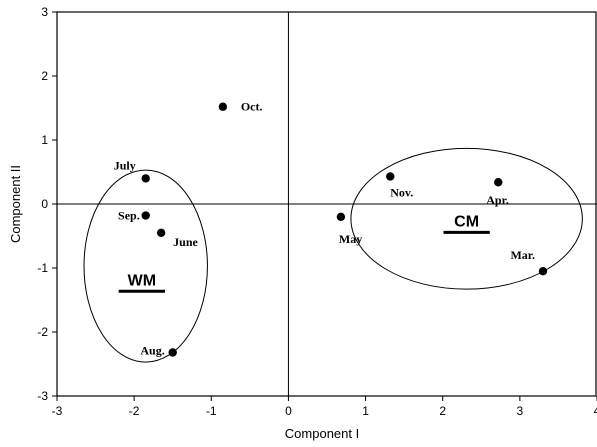  What do you see at coordinates (365, 411) in the screenshot?
I see `x-tick-label: 1` at bounding box center [365, 411].